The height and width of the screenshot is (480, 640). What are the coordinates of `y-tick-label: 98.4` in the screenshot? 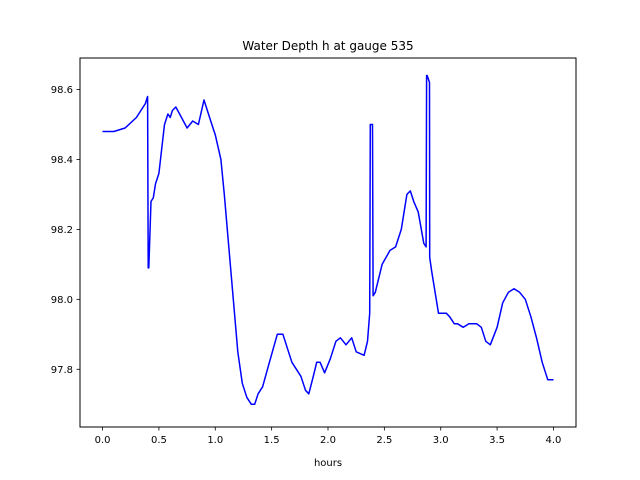 It's located at (62, 160).